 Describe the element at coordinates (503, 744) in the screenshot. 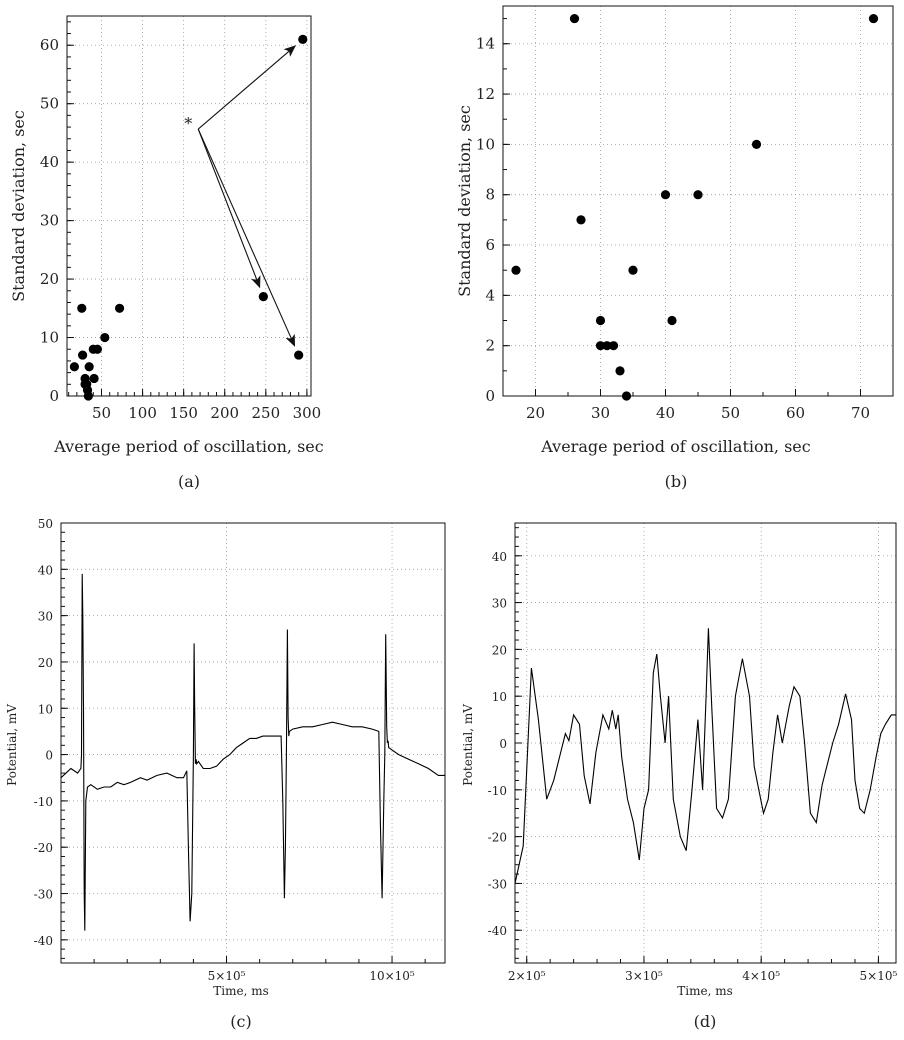

I see `panel-d-ytick-label-4: 0` at that location.